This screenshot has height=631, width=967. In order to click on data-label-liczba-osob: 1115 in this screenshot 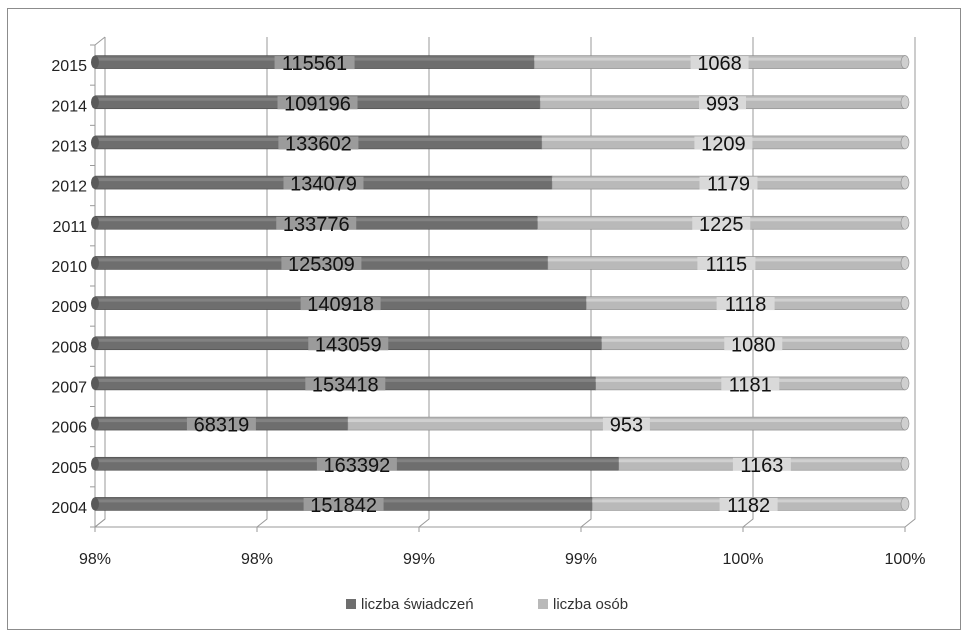, I will do `click(727, 265)`.